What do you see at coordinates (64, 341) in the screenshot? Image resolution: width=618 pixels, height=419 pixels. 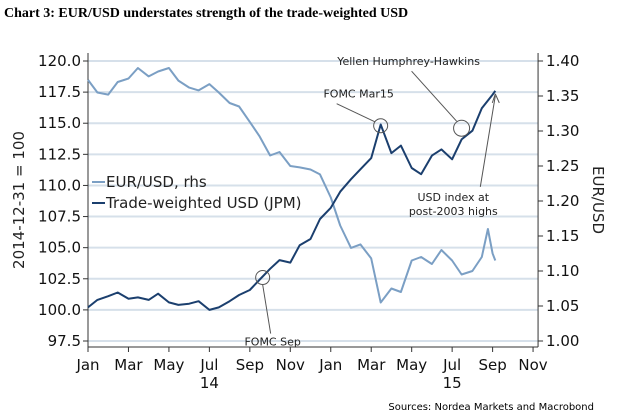 I see `y-tick-label-left: 97.5` at bounding box center [64, 341].